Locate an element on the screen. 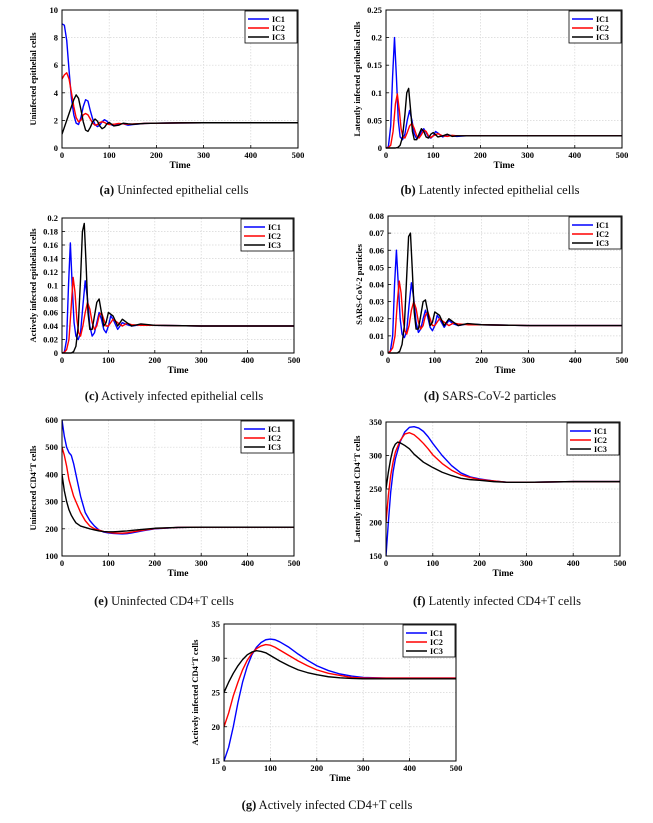 This screenshot has height=823, width=653. y-tick-label: 6 is located at coordinates (56, 65).